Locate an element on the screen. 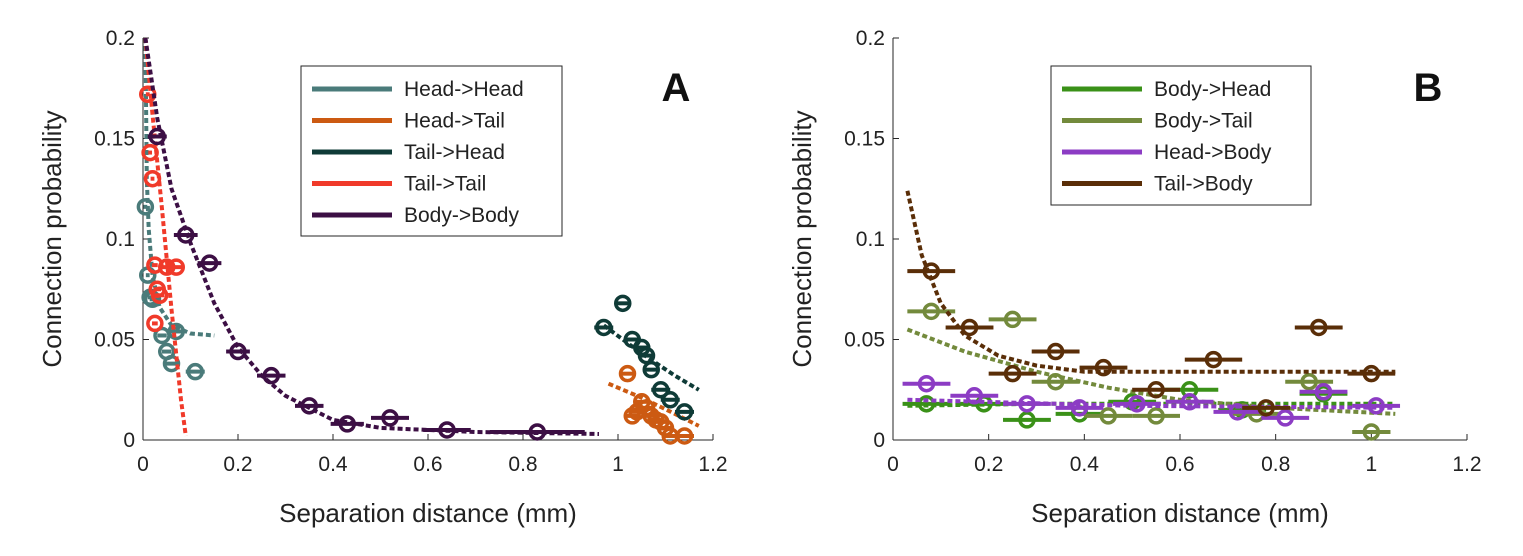  legend-item: Body->Head is located at coordinates (1166, 89).